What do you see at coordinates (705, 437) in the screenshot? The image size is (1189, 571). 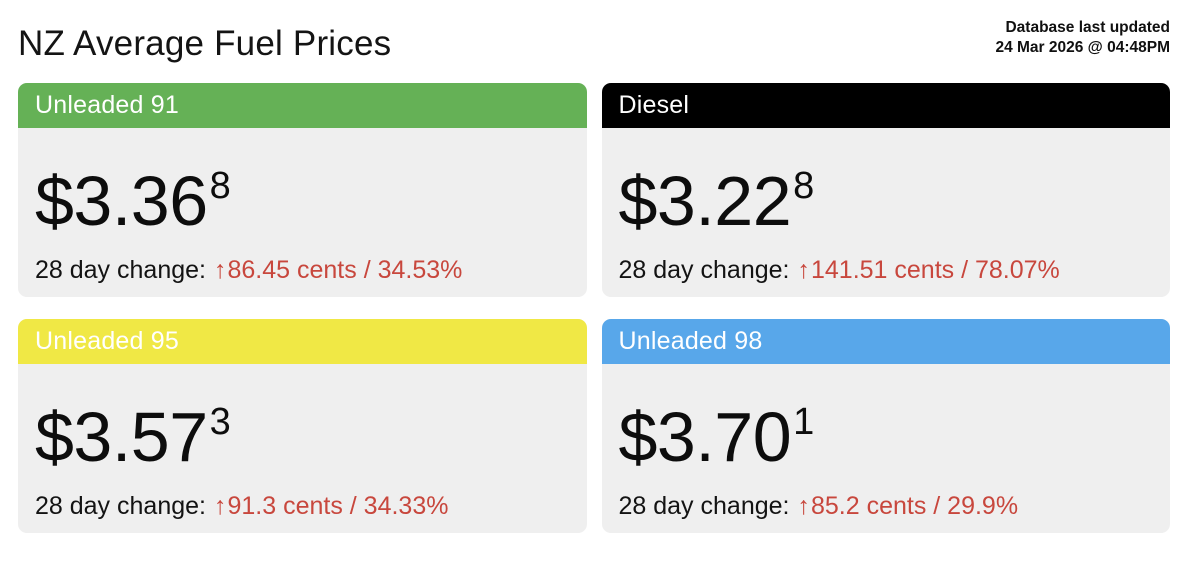 I see `price-main: $3.70` at bounding box center [705, 437].